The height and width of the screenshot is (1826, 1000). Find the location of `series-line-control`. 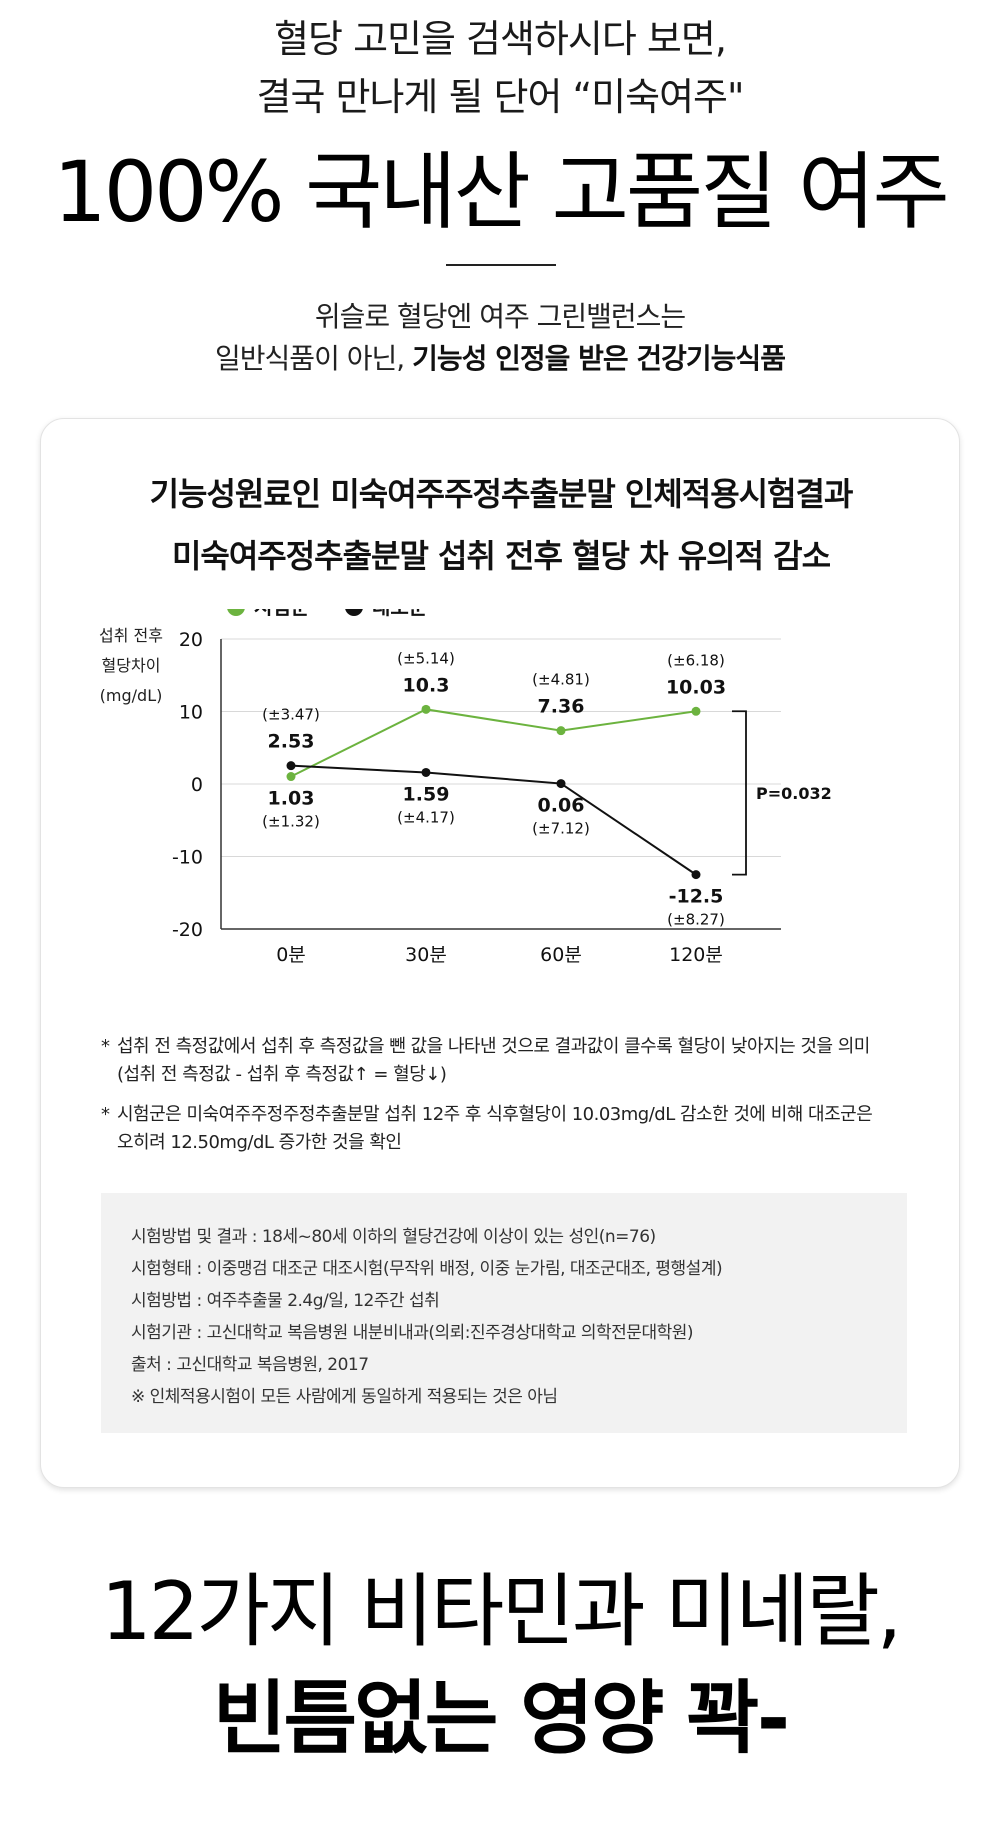

series-line-control is located at coordinates (493, 820).